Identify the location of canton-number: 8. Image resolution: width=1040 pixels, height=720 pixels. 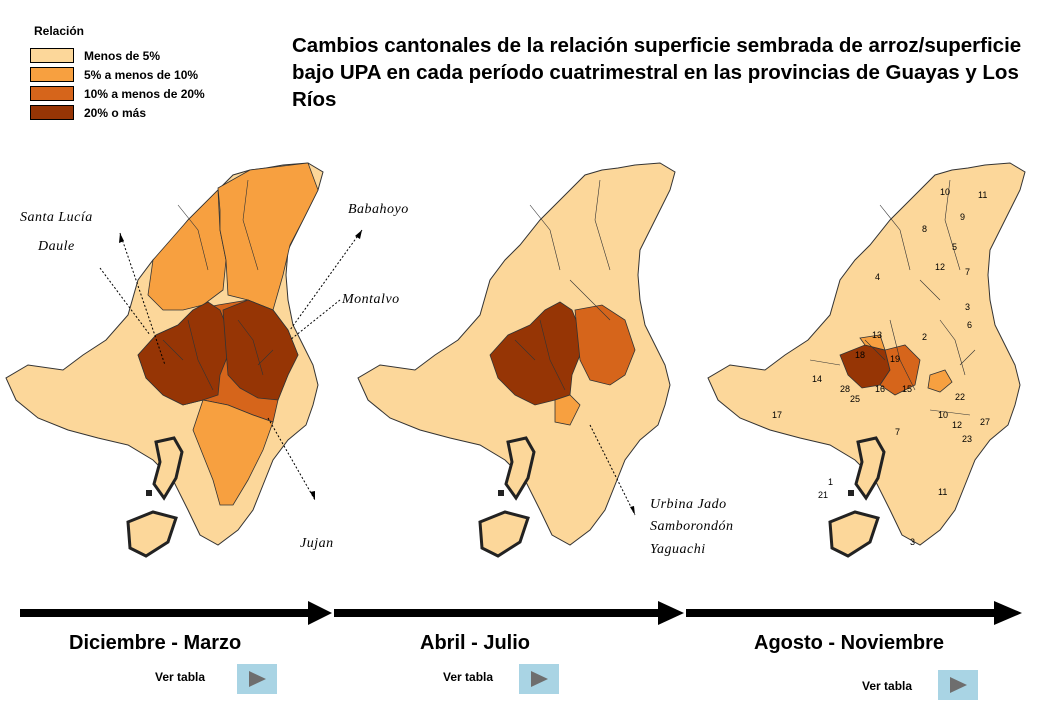
(924, 229).